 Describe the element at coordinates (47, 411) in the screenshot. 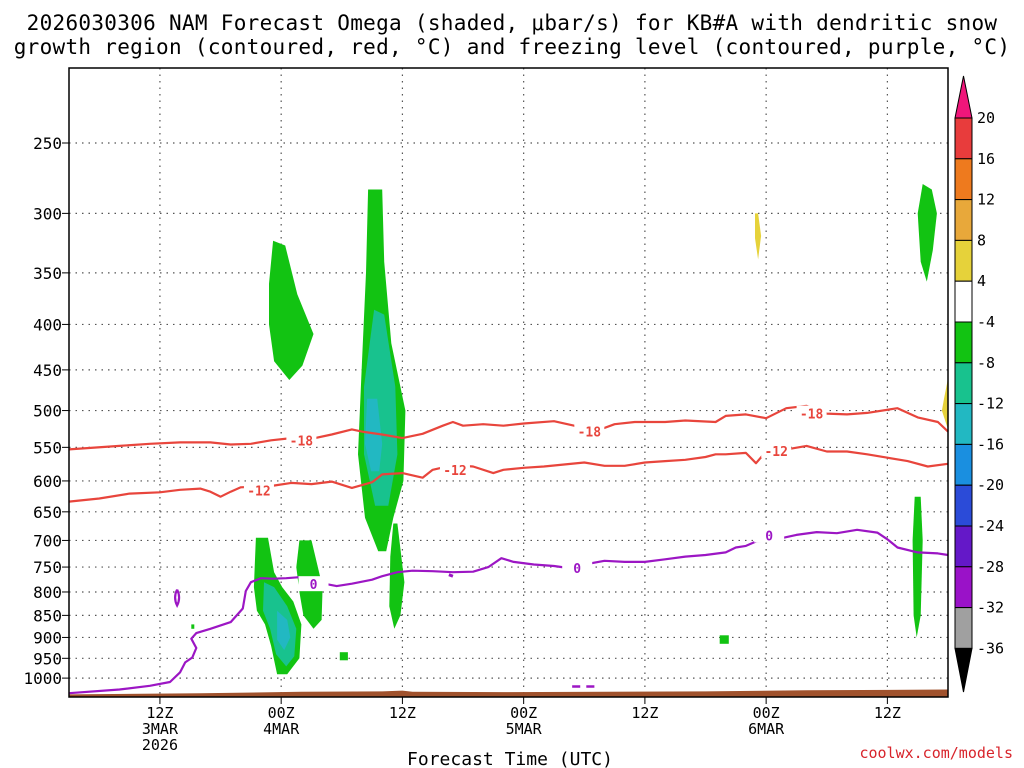

I see `y-tick-label-500: 500` at that location.